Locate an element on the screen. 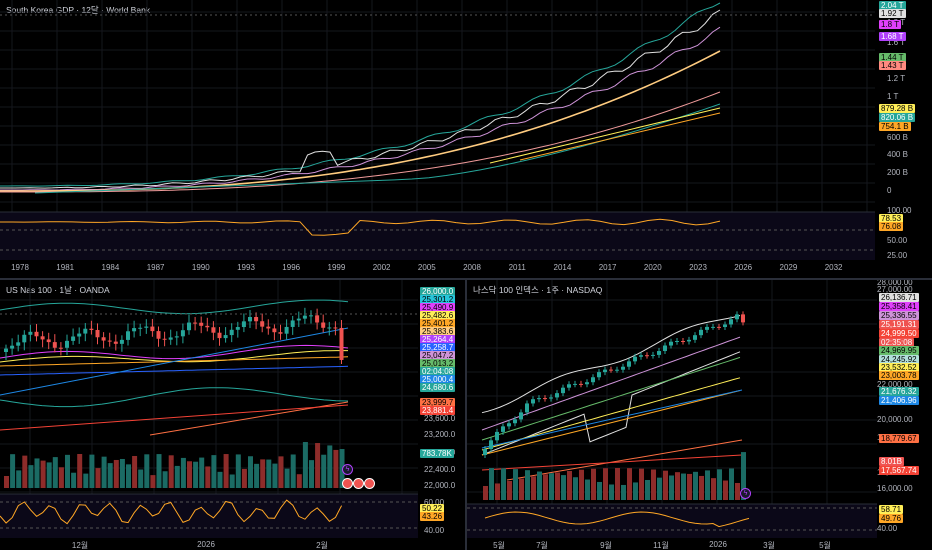 This screenshot has width=932, height=550. time-axis-label: 12월 is located at coordinates (80, 545).